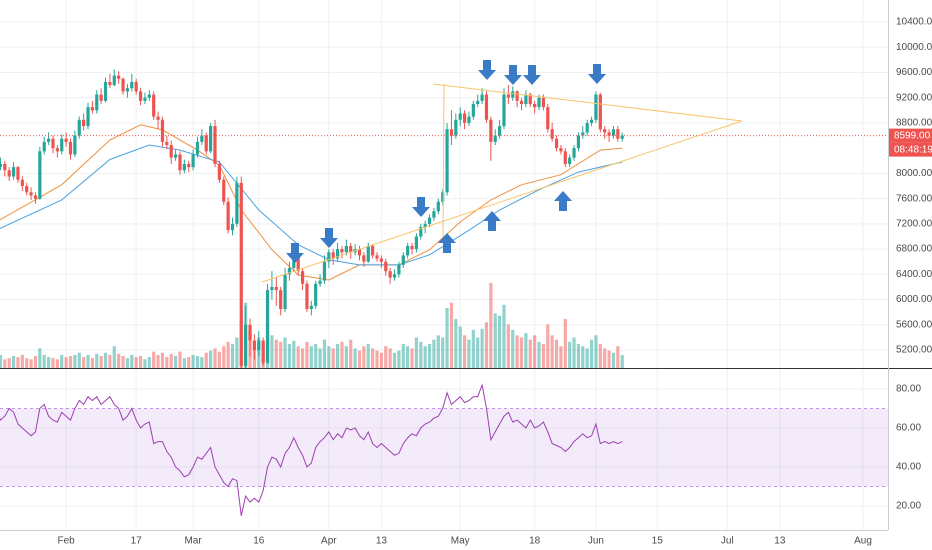 This screenshot has width=932, height=550. I want to click on volume-layer, so click(312, 325).